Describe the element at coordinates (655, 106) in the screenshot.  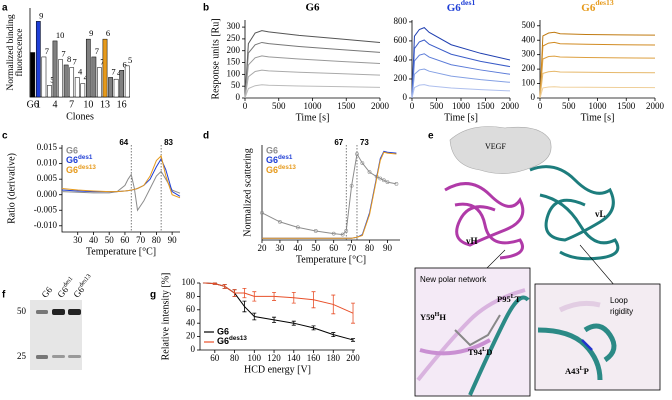
I see `x-tick-label: 2000` at that location.